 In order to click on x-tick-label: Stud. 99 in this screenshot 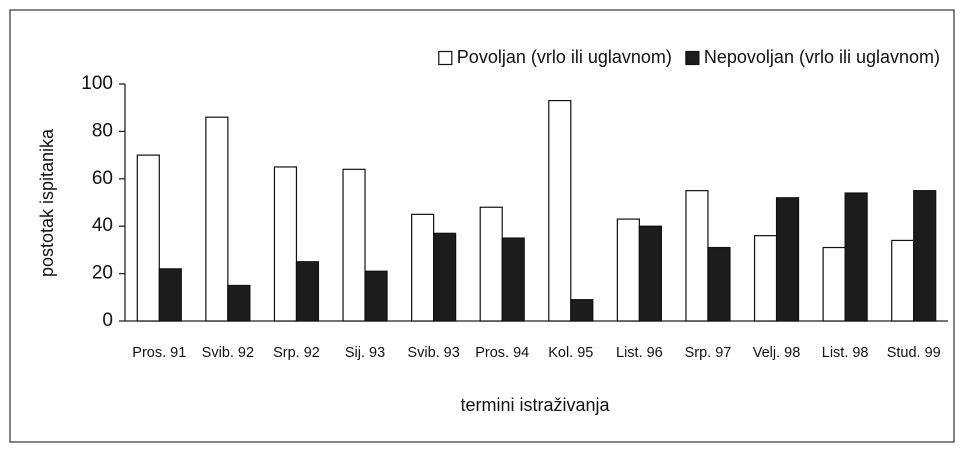, I will do `click(914, 353)`.